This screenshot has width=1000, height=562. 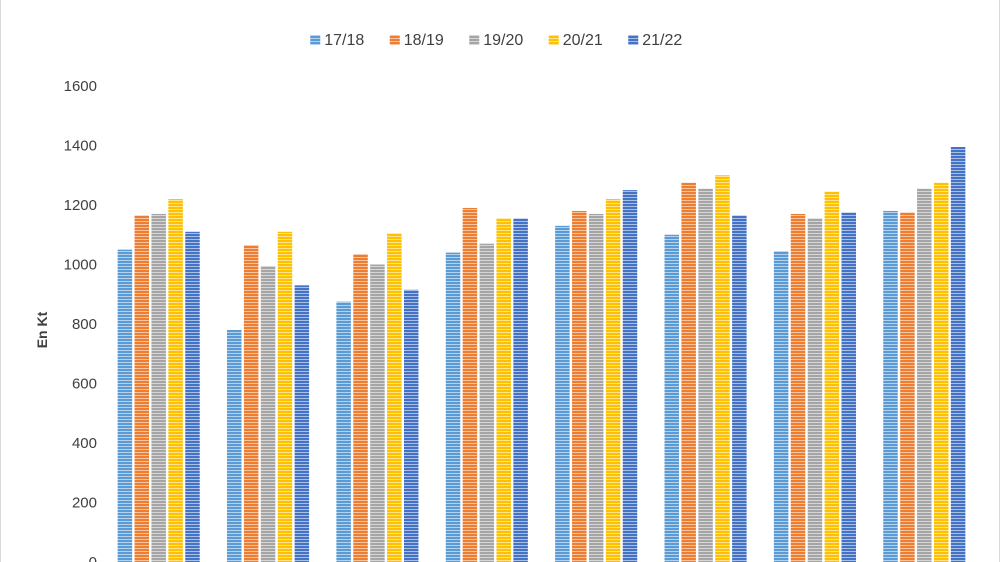 I want to click on y-axis: 0 200 400 600 800 1000 1200 1400 1600, so click(x=80, y=320).